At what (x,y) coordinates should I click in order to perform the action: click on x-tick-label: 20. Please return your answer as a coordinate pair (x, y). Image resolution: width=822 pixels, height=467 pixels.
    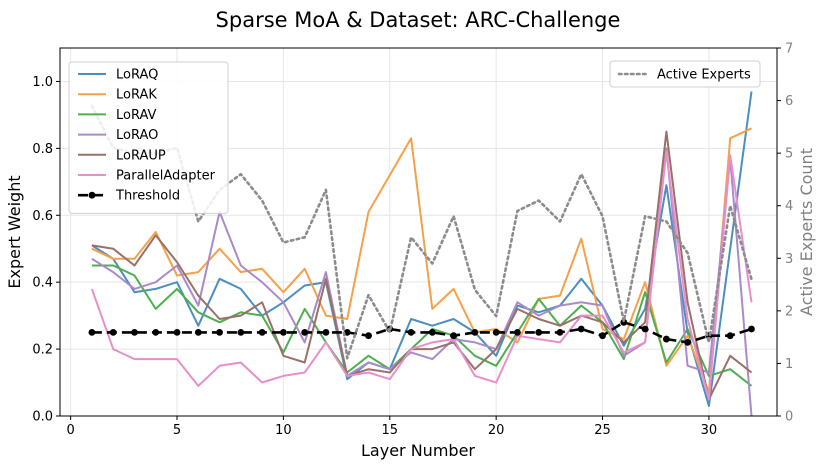
    Looking at the image, I should click on (496, 430).